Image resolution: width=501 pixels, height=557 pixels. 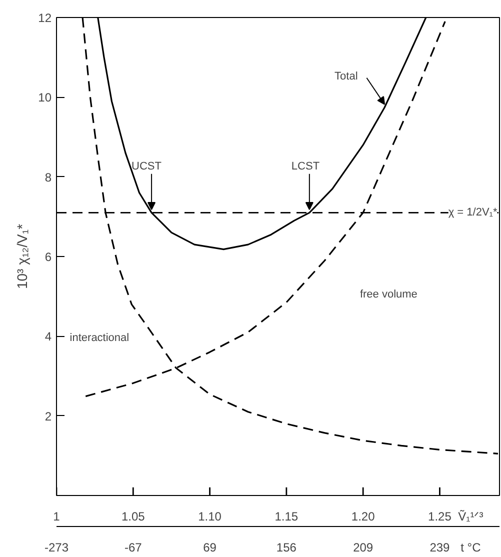 What do you see at coordinates (22, 256) in the screenshot?
I see `y-axis-title: 10³ χ₁₂/V₁*` at bounding box center [22, 256].